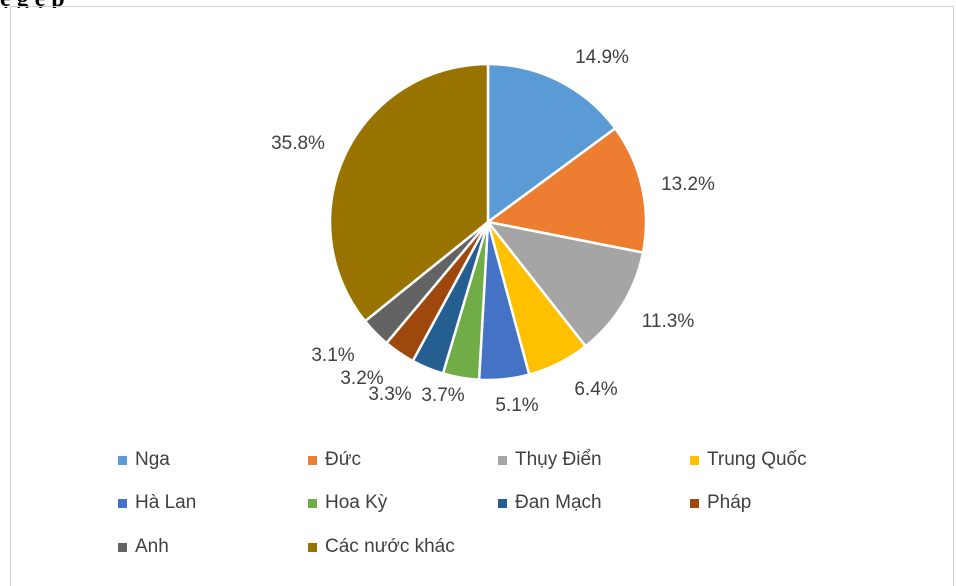 The height and width of the screenshot is (586, 956). Describe the element at coordinates (166, 502) in the screenshot. I see `legend-label: Hà Lan` at that location.